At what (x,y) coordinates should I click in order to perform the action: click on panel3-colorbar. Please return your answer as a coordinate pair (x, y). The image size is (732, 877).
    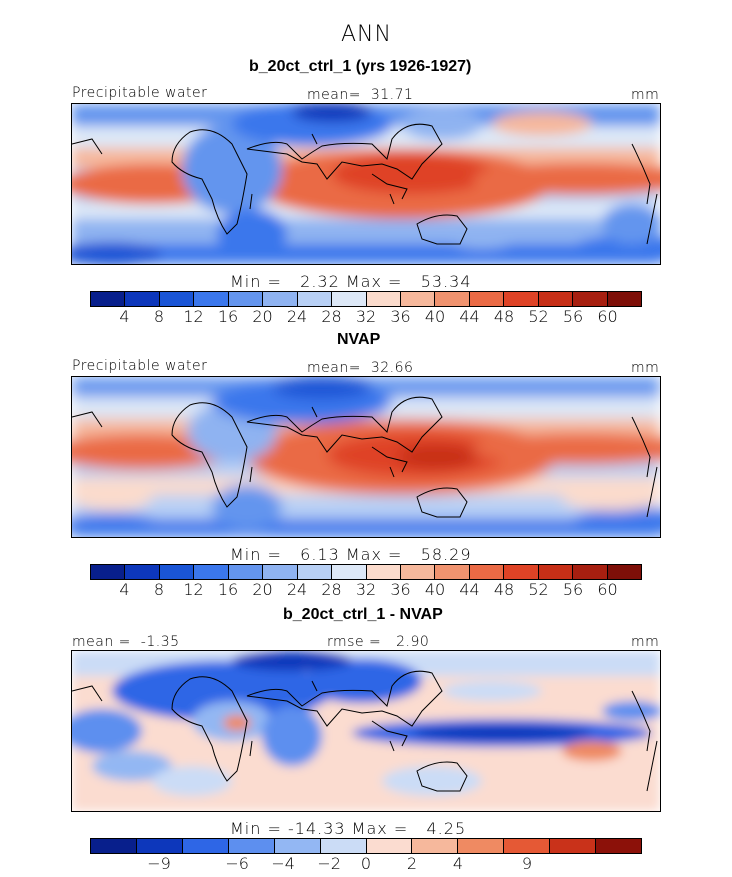
    Looking at the image, I should click on (366, 846).